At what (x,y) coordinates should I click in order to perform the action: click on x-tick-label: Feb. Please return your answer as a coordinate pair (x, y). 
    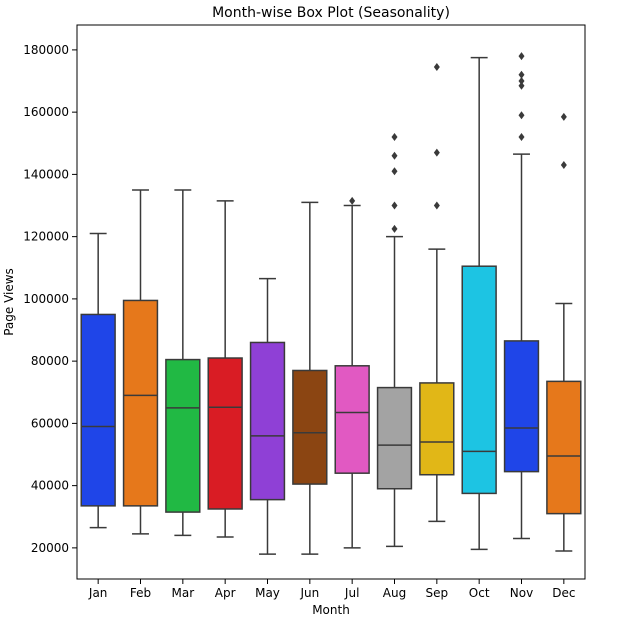
    Looking at the image, I should click on (140, 593).